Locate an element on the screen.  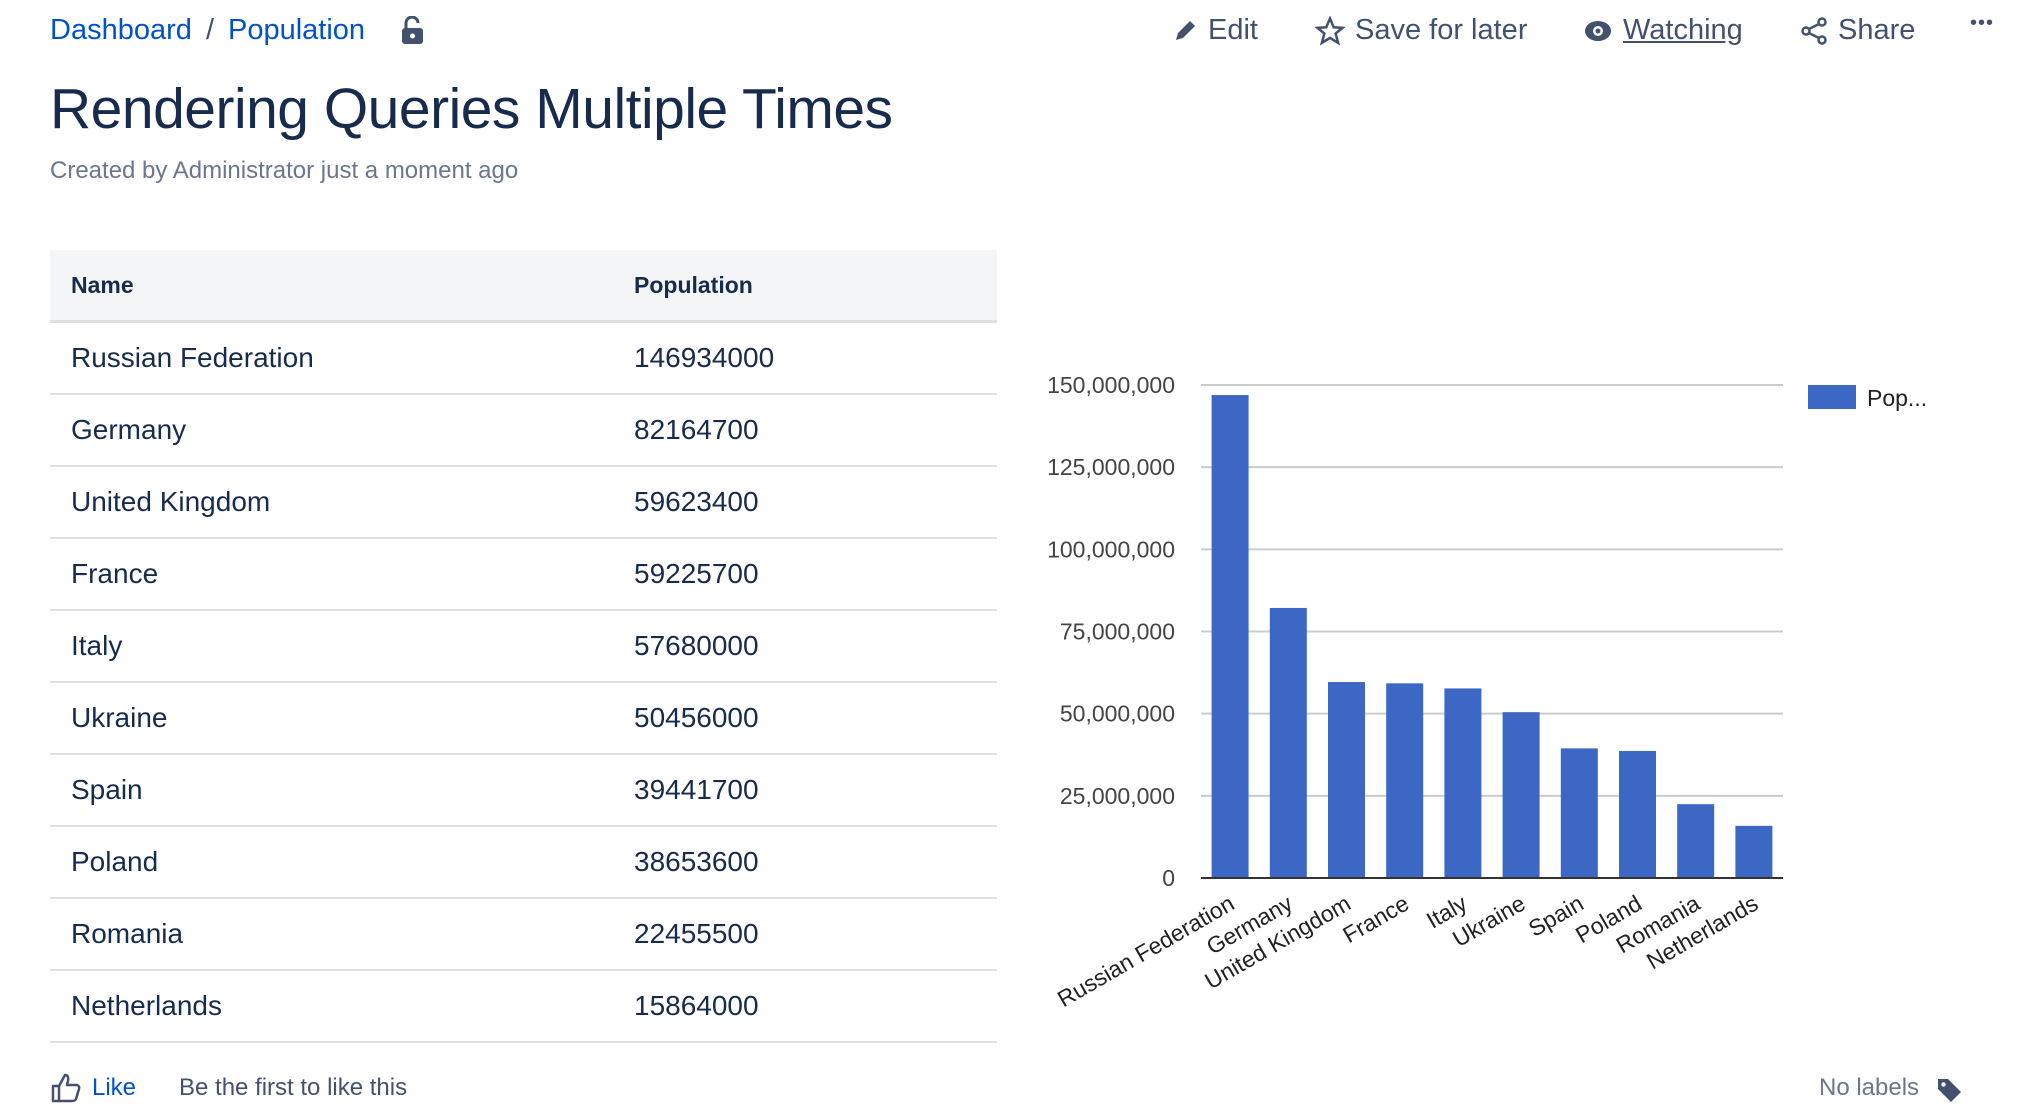
name-cell: Russian Federation is located at coordinates (331, 358).